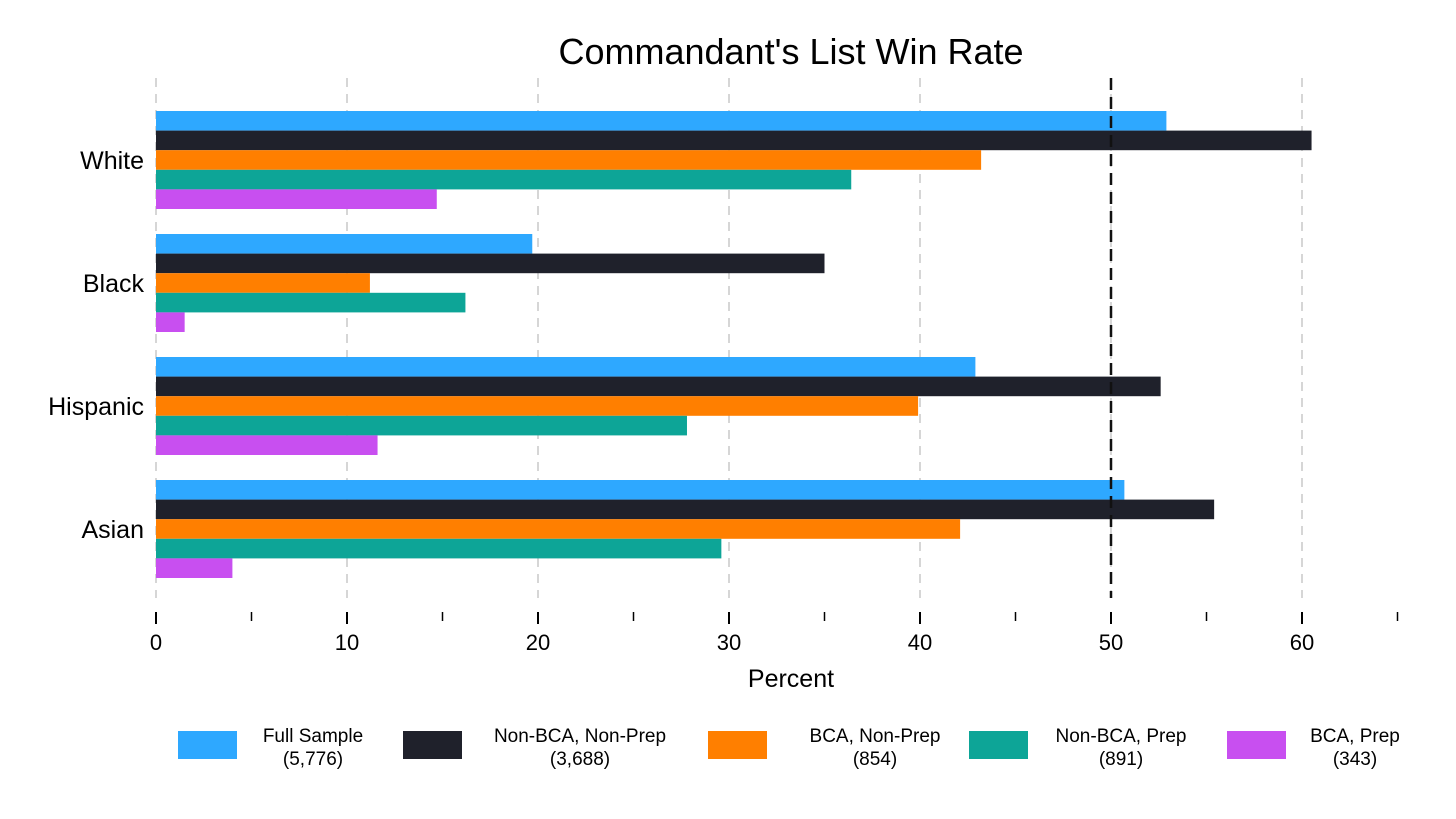 The image size is (1456, 819). I want to click on category-label-hispanic: Hispanic, so click(96, 407).